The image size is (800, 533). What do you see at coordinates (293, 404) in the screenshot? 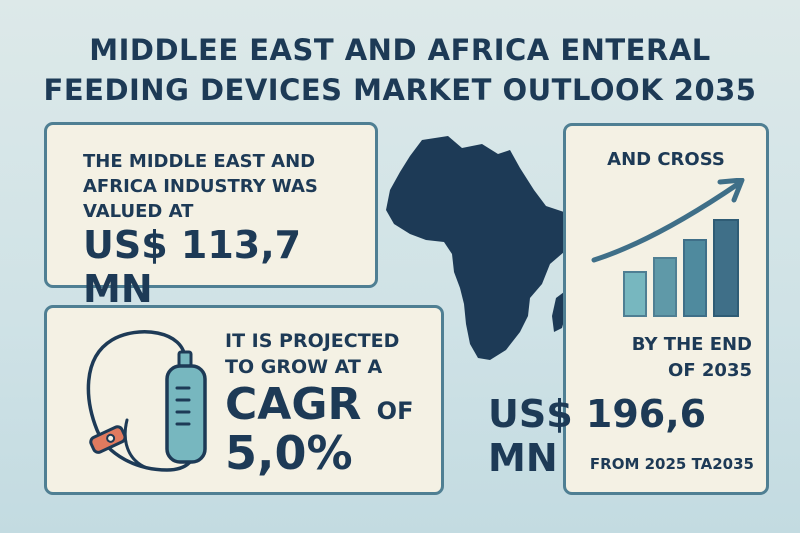
I see `cagr-word: CAGR` at bounding box center [293, 404].